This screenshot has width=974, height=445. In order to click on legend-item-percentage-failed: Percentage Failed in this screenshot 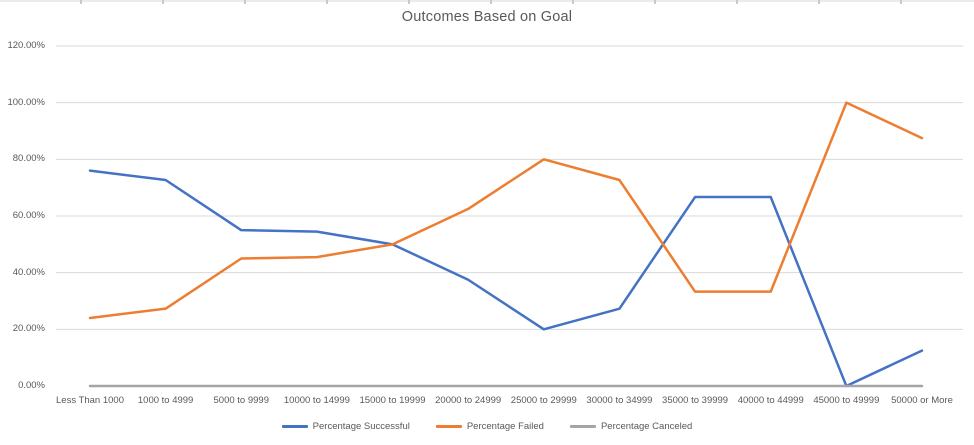, I will do `click(489, 426)`.